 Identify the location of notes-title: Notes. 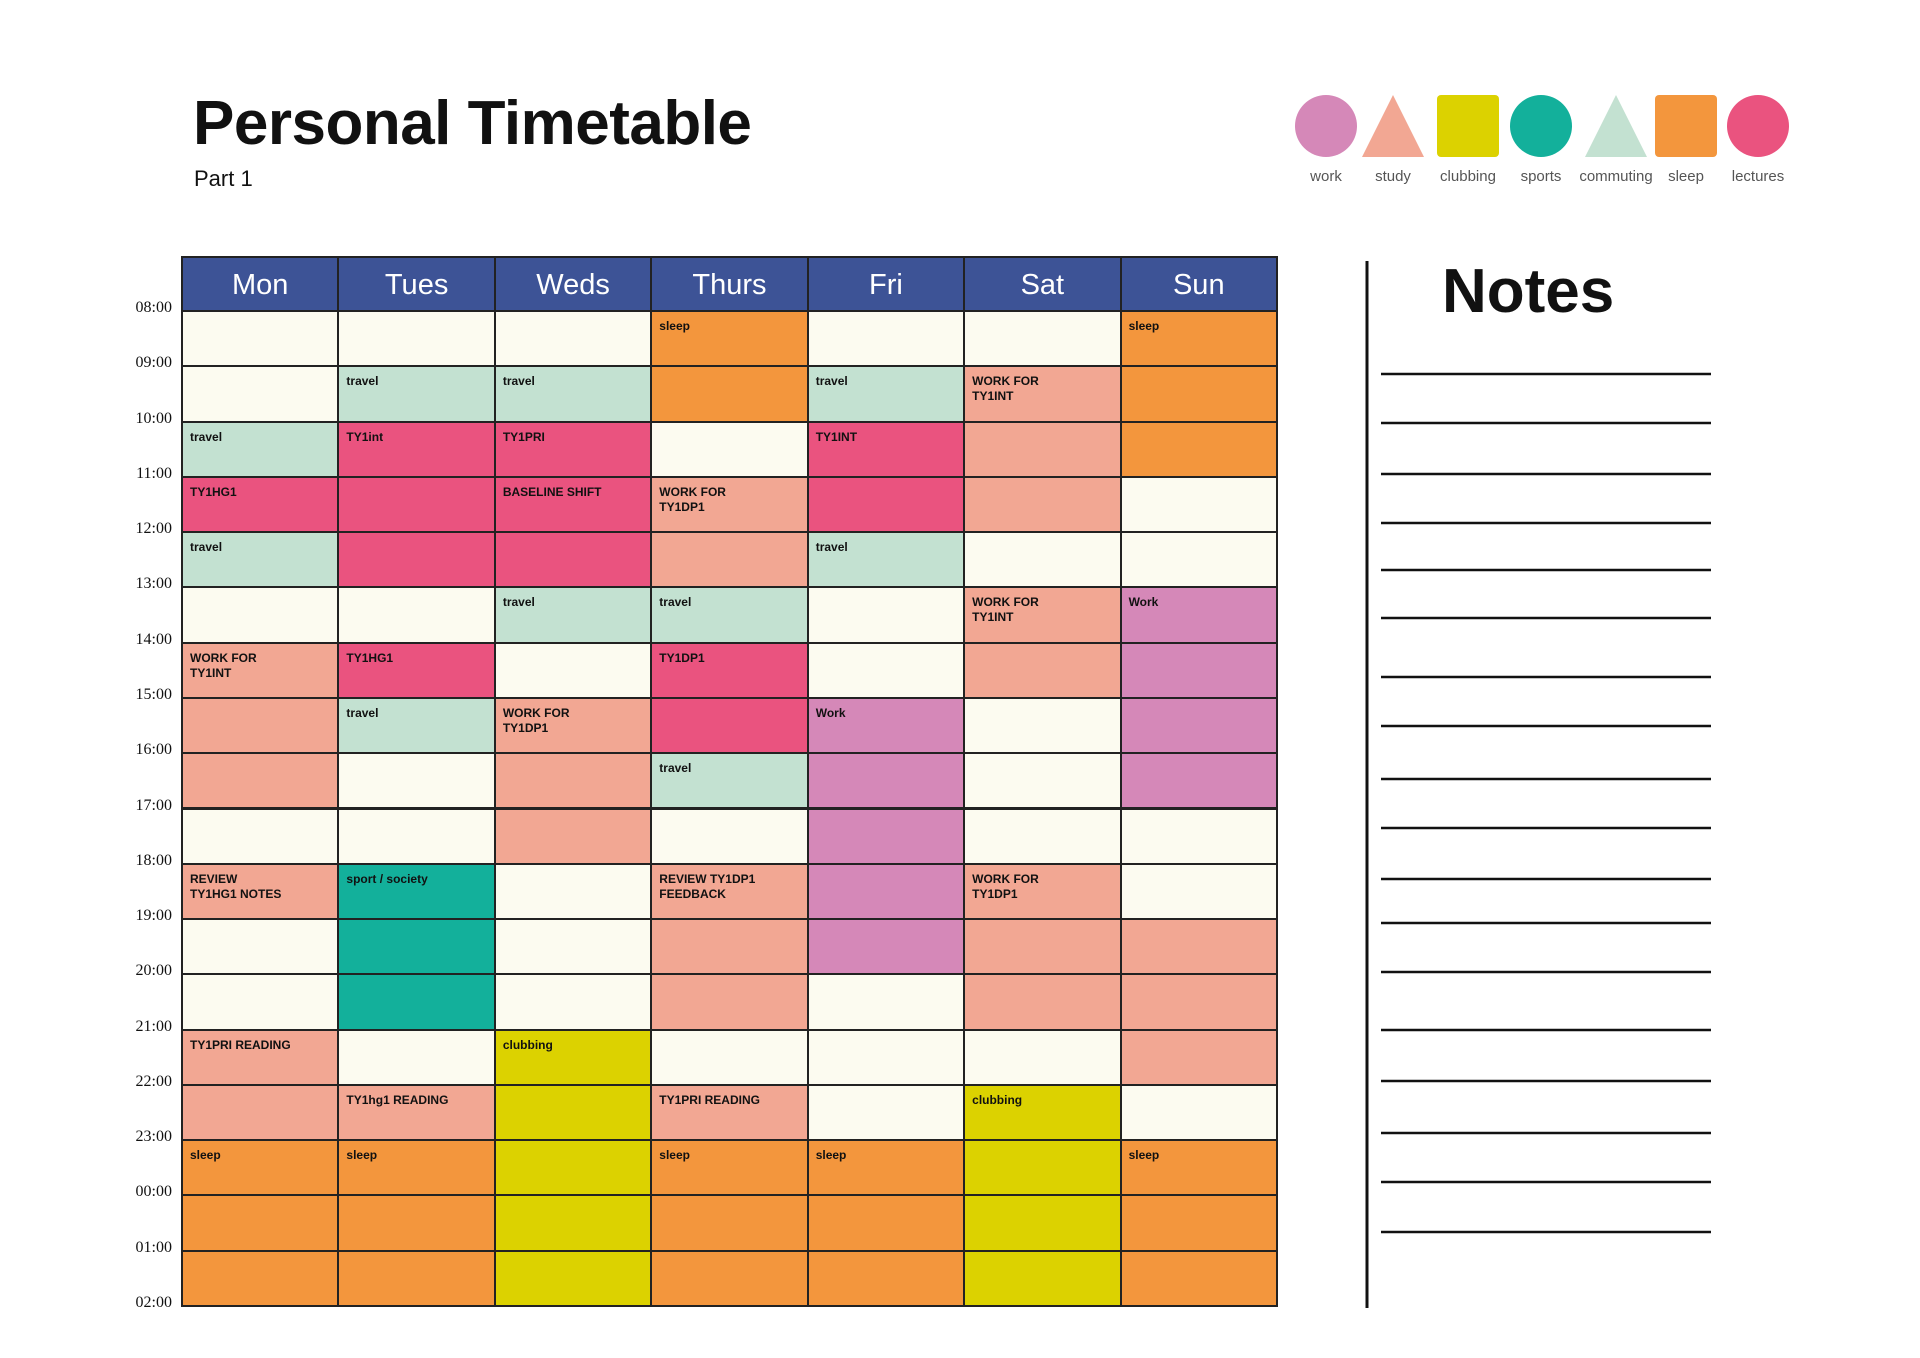
(1528, 291).